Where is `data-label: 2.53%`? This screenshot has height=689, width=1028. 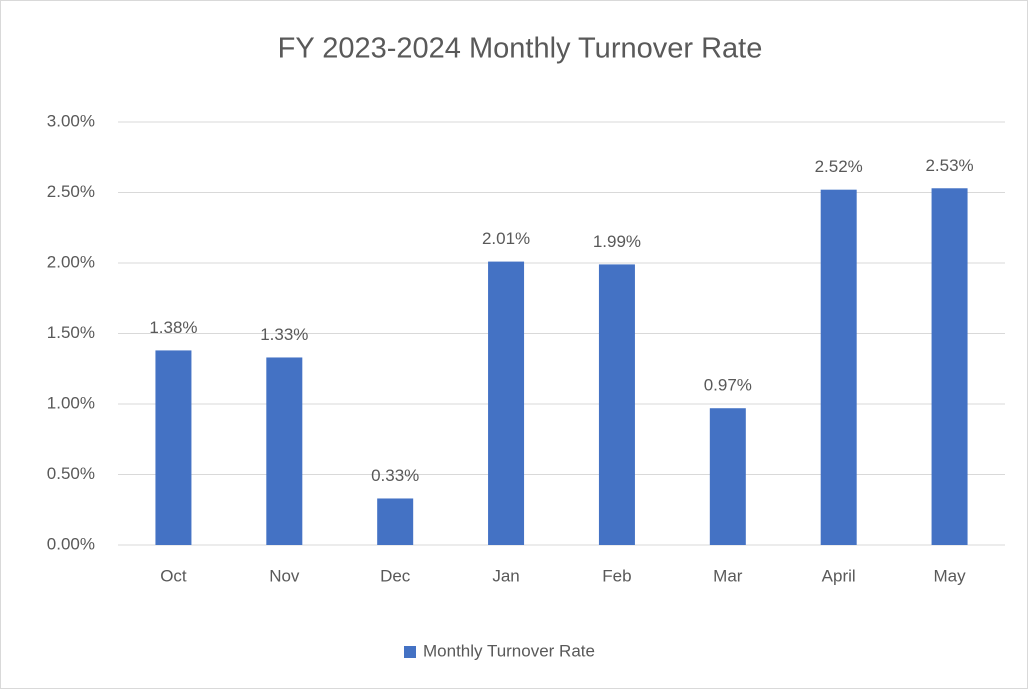 data-label: 2.53% is located at coordinates (949, 165).